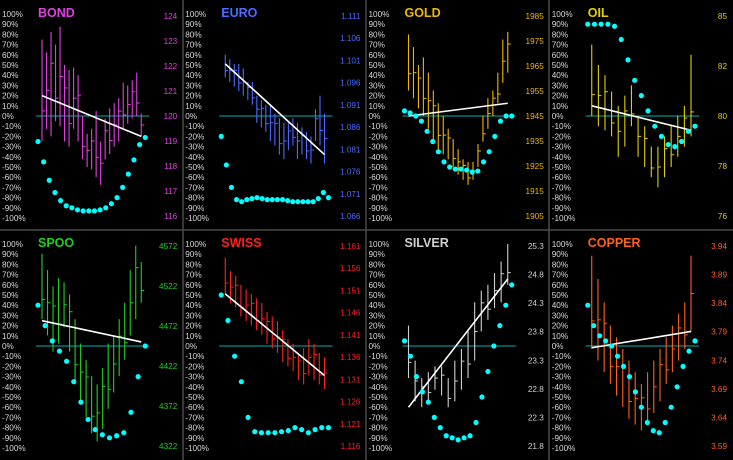  I want to click on left-tick-label: -70%, so click(378, 187).